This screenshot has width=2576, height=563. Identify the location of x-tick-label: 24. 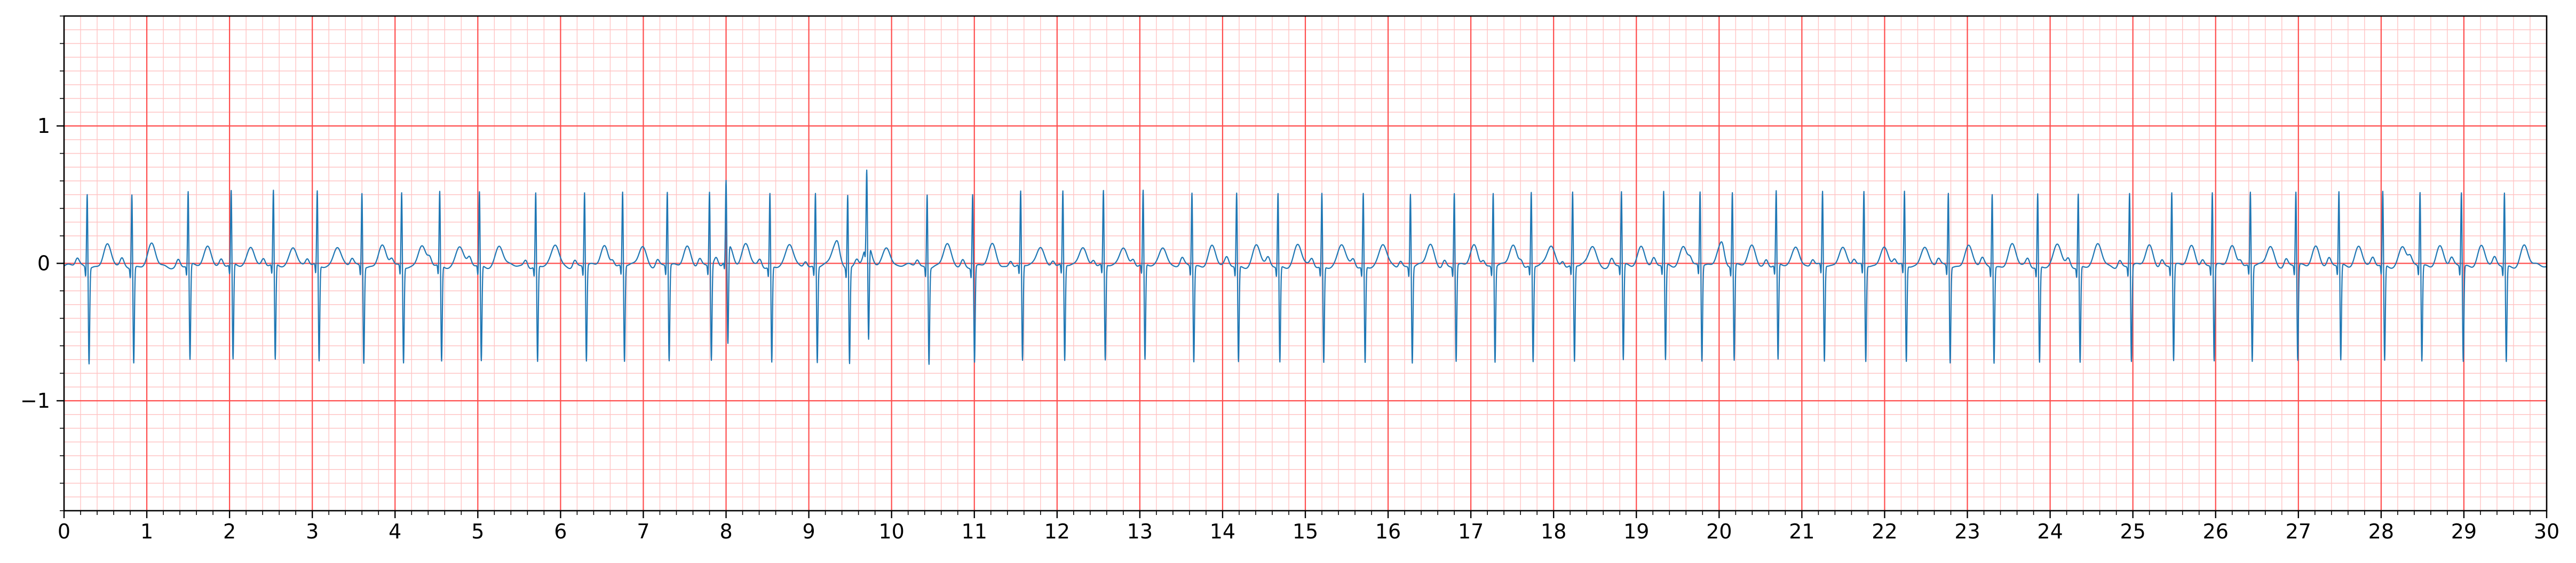
(2050, 531).